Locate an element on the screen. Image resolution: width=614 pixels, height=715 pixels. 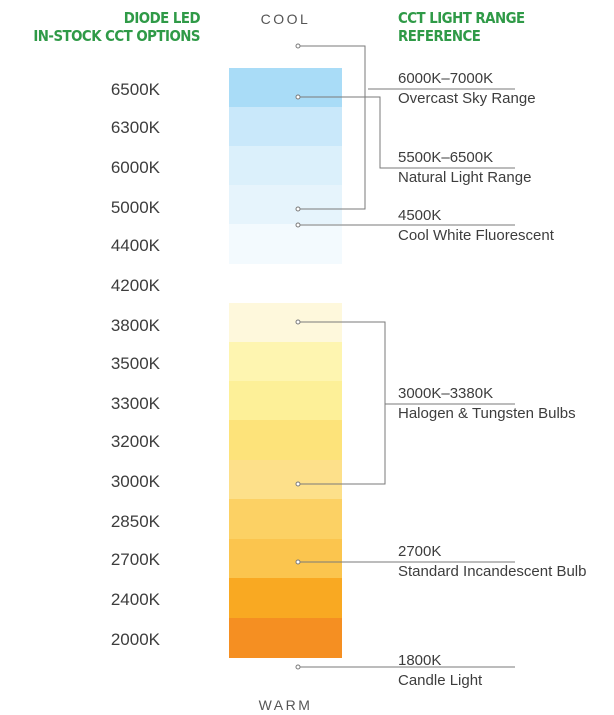
header-right-line1: CCT LIGHT RANGE is located at coordinates (461, 18).